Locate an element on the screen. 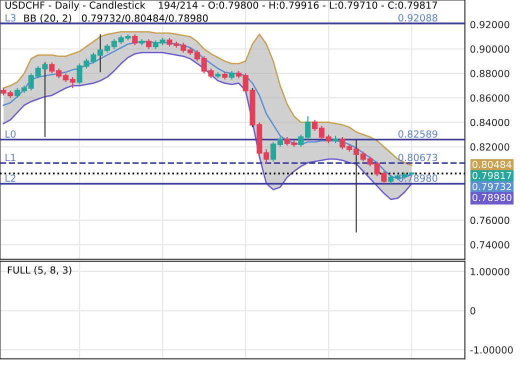 This screenshot has width=520, height=390. chart-title: FULL (5, 8, 3) is located at coordinates (40, 270).